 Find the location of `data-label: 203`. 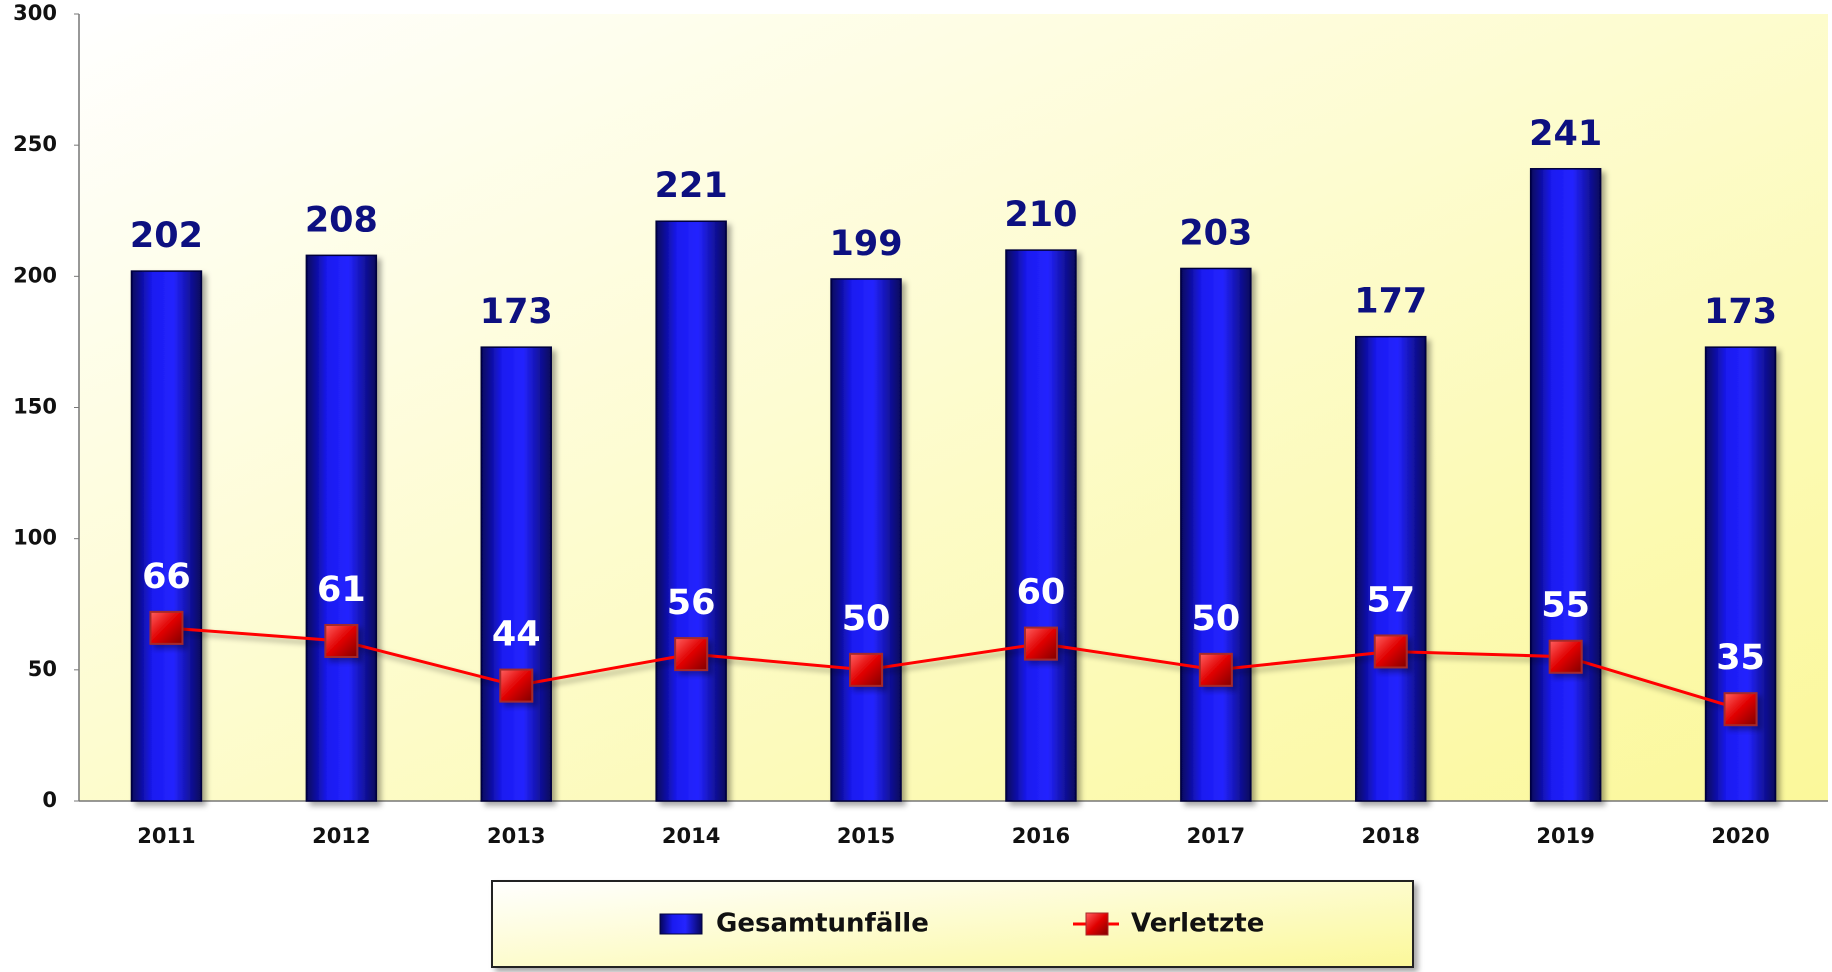

data-label: 203 is located at coordinates (1215, 233).